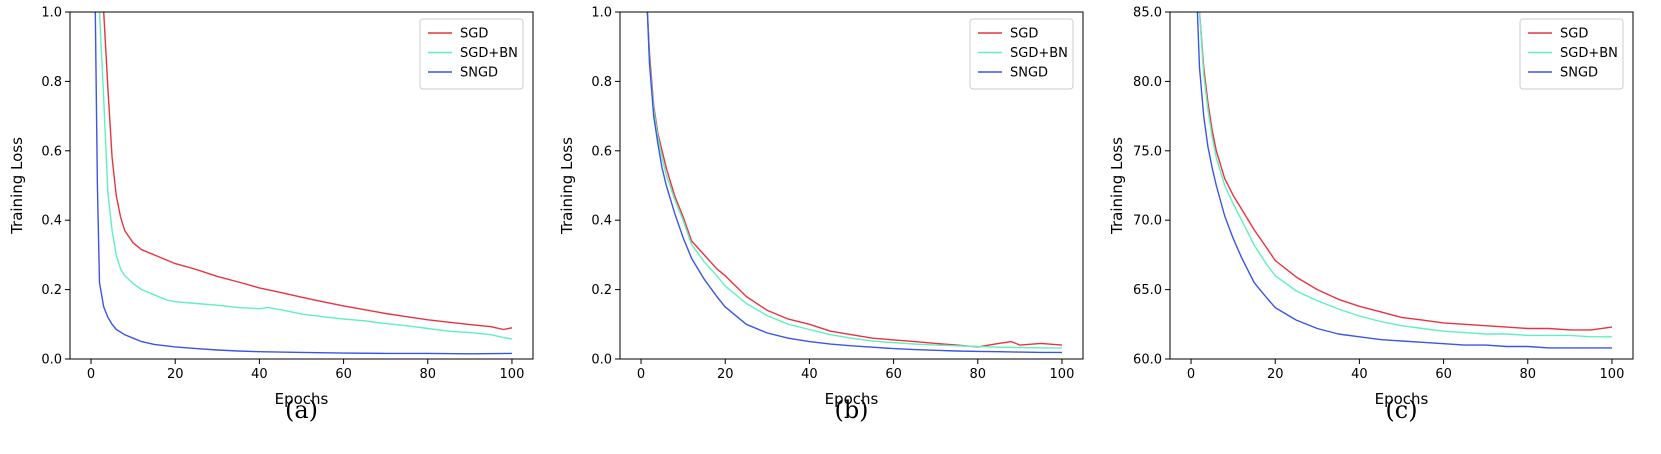 The height and width of the screenshot is (454, 1661). I want to click on y-tick-label: 80.0, so click(1147, 82).